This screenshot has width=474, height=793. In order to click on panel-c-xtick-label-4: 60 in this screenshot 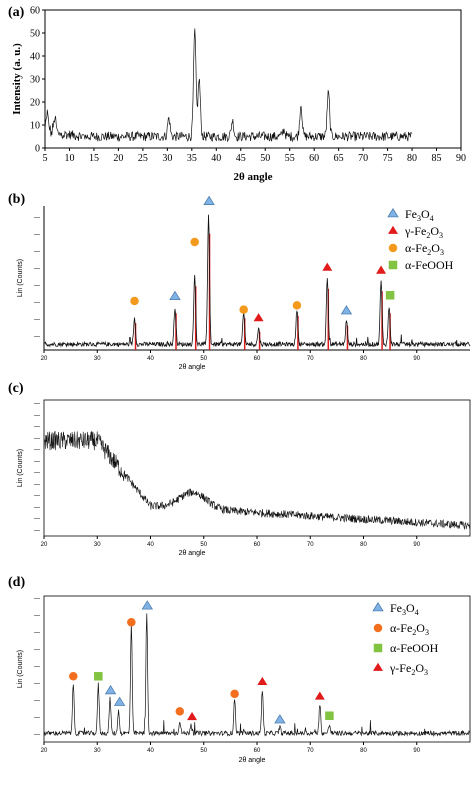, I will do `click(257, 545)`.